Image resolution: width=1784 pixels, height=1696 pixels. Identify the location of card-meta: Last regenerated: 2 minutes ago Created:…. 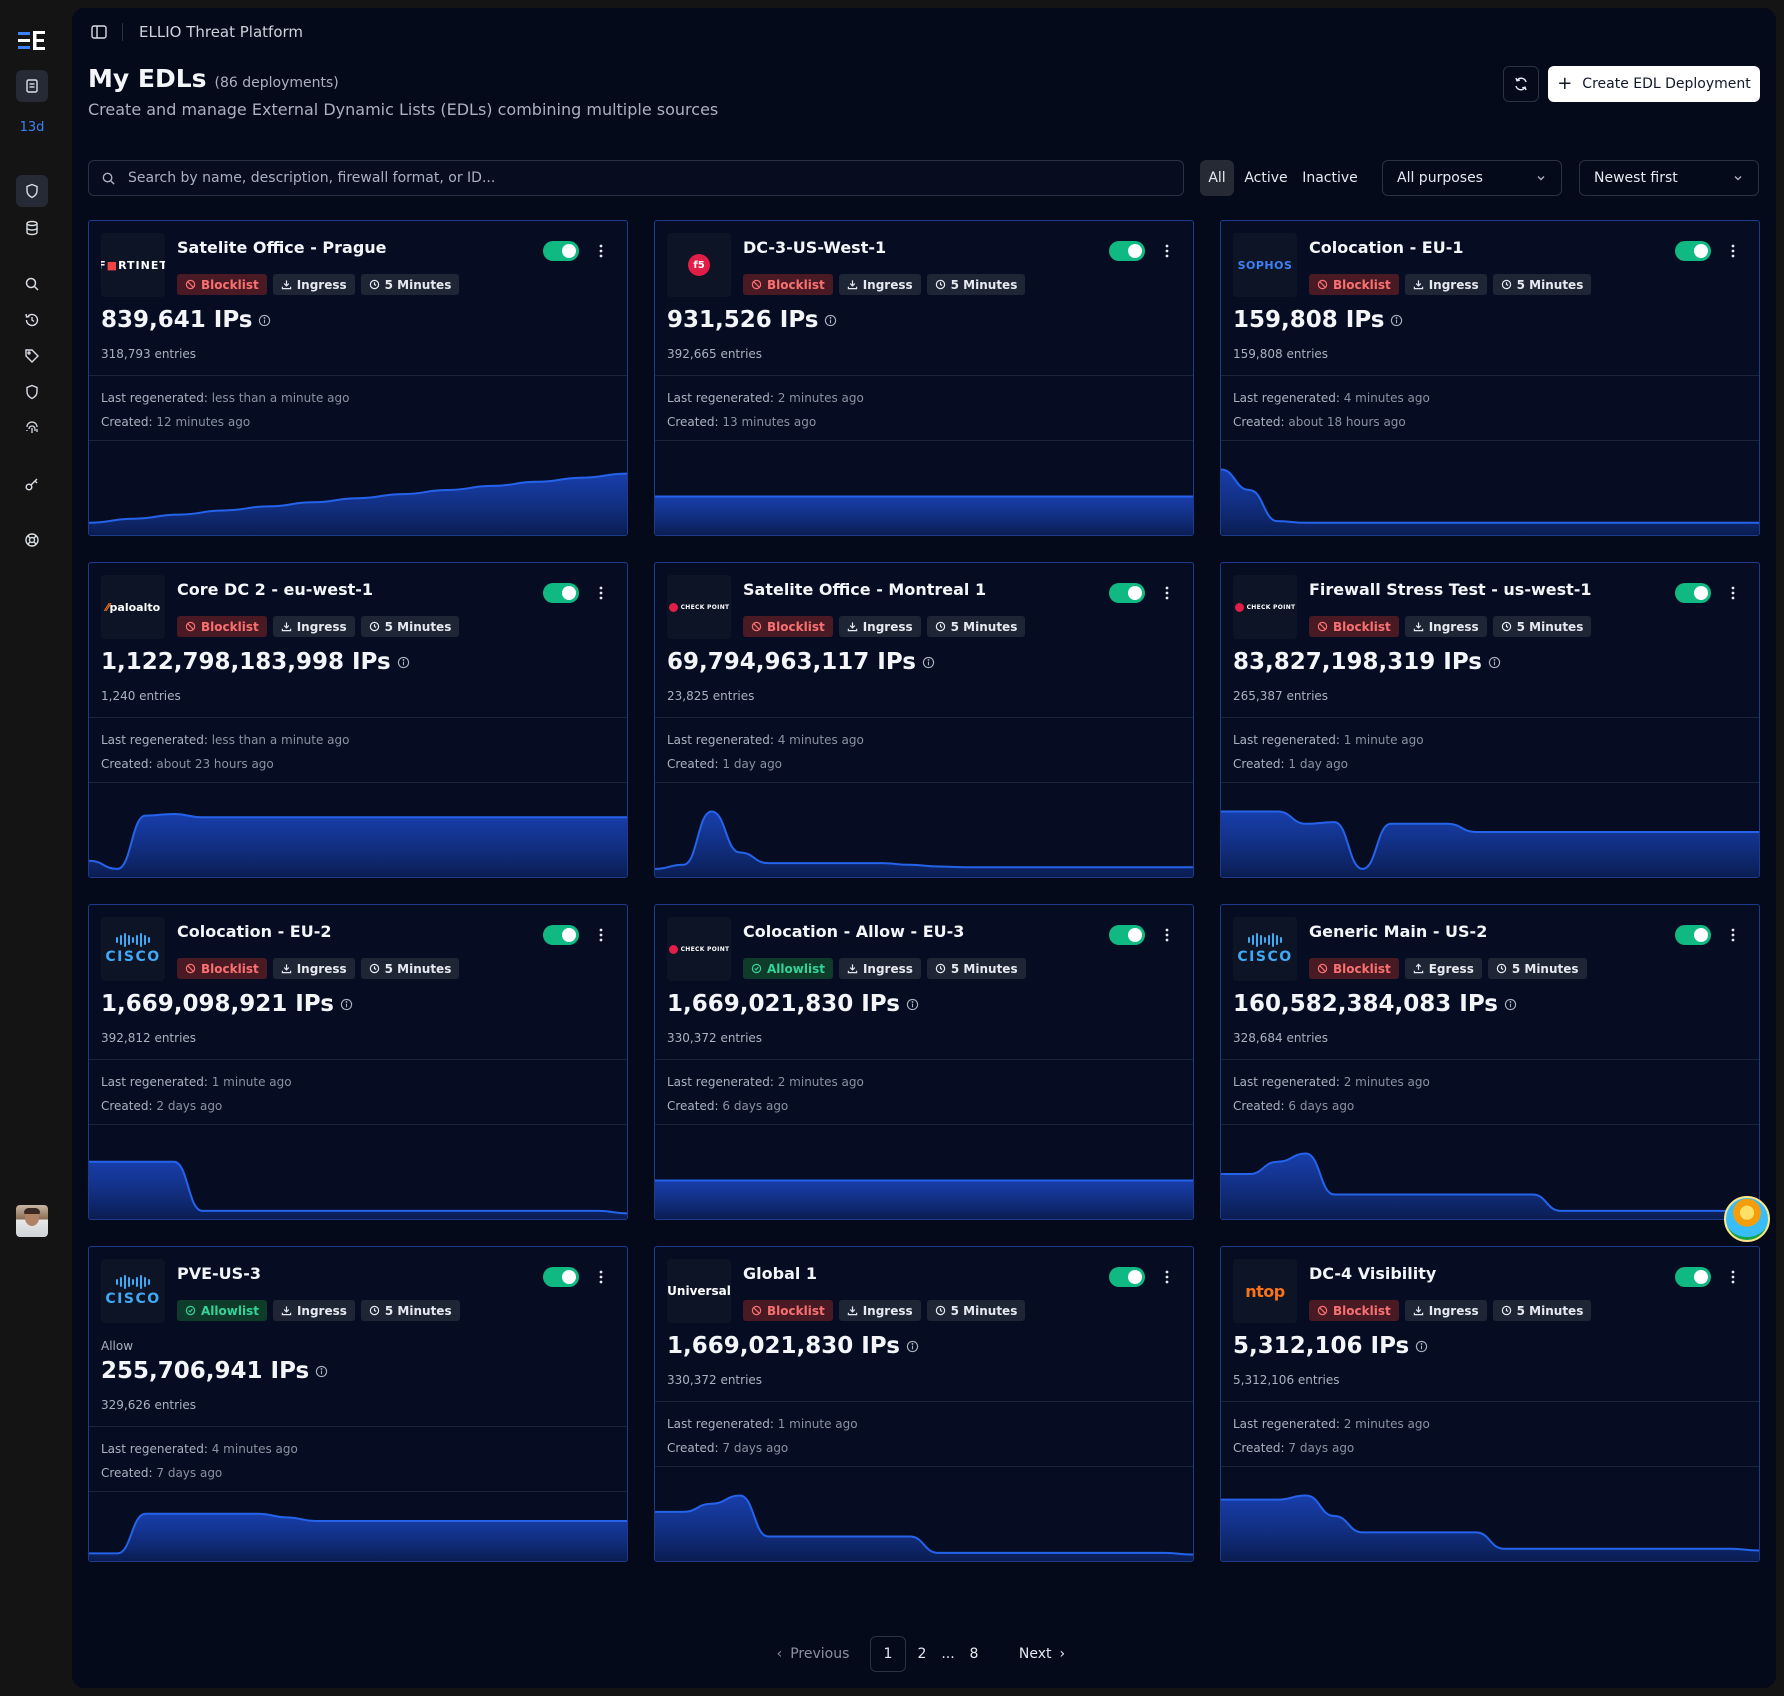
(924, 408).